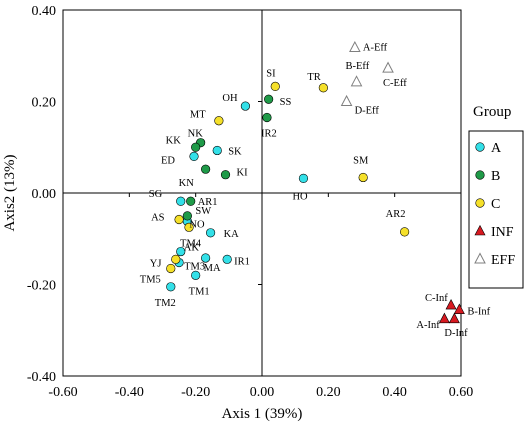 The image size is (526, 424). I want to click on data-point-a-inf, so click(444, 318).